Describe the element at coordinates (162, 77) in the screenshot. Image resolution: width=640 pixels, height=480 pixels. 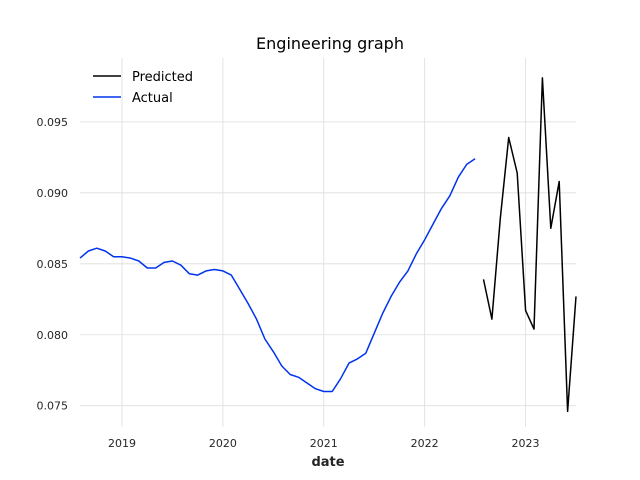
I see `legend-label-predicted: Predicted` at that location.